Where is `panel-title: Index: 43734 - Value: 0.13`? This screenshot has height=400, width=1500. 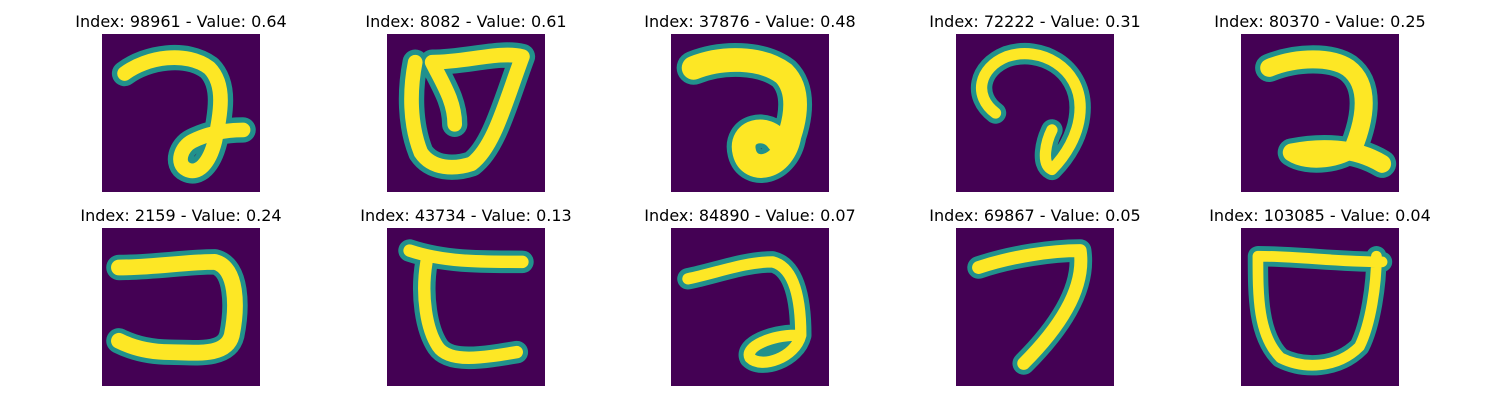 panel-title: Index: 43734 - Value: 0.13 is located at coordinates (466, 215).